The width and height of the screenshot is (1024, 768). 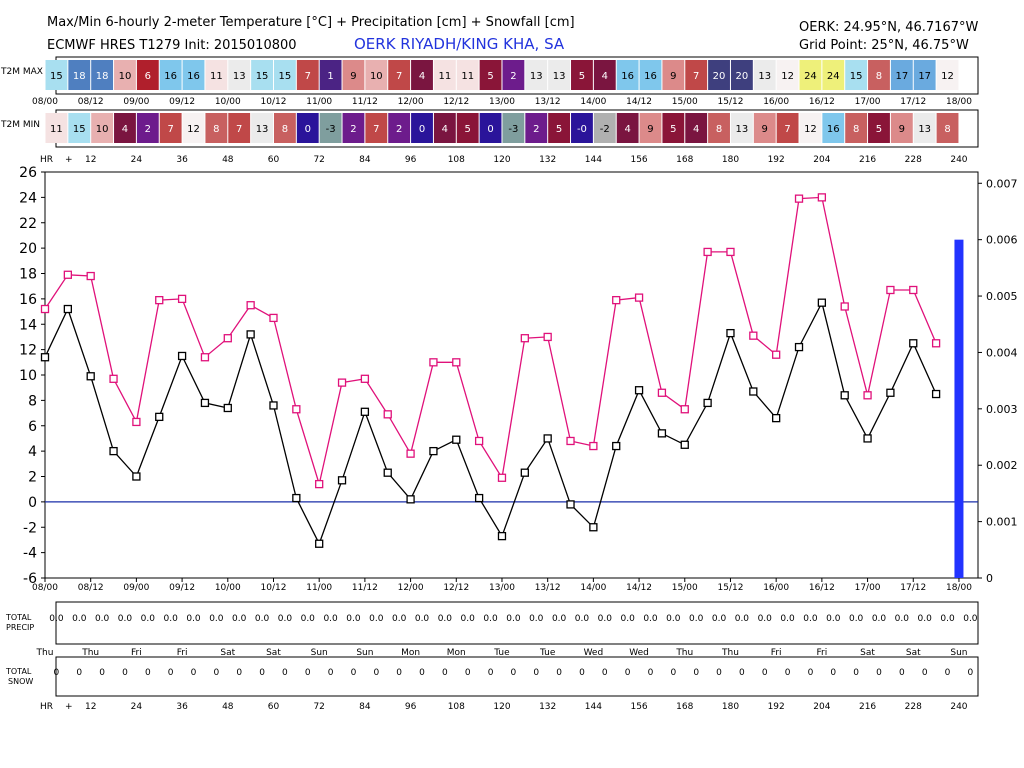 What do you see at coordinates (731, 588) in the screenshot?
I see `x-tick-label: 15/12` at bounding box center [731, 588].